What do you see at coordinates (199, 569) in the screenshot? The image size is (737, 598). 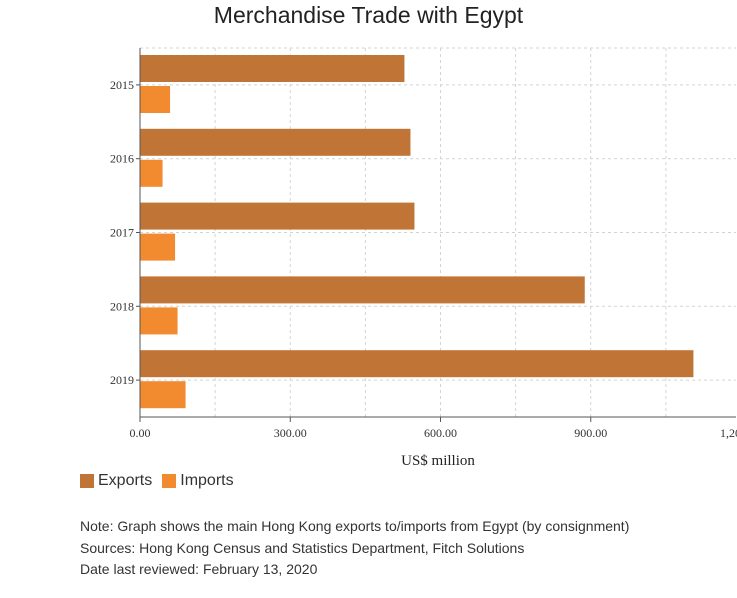 I see `reviewed-text: Date last reviewed: February 13, 2020` at bounding box center [199, 569].